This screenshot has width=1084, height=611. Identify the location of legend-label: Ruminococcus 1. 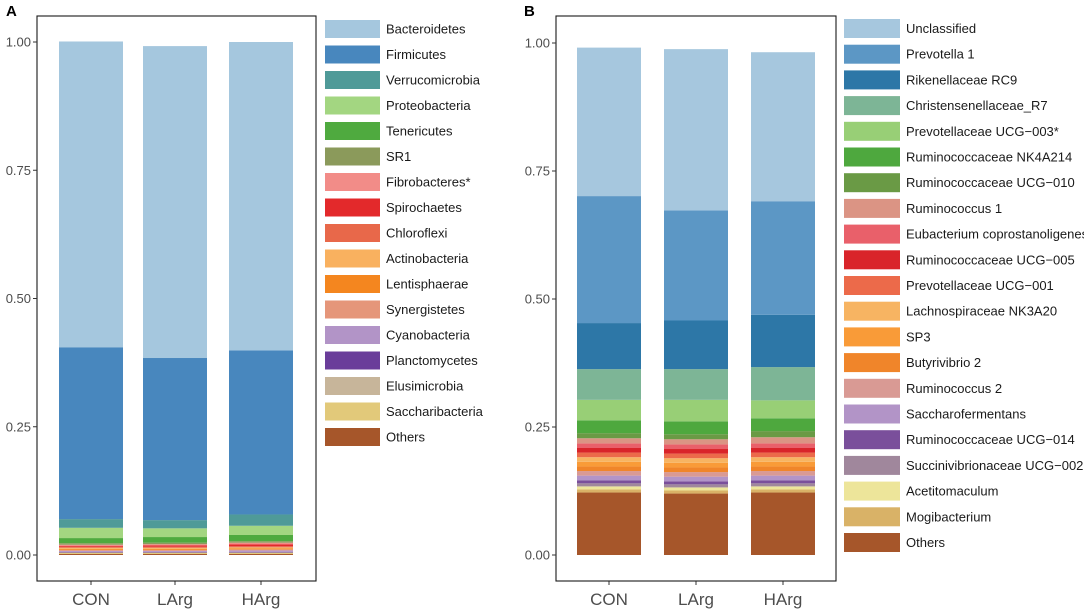
(954, 208).